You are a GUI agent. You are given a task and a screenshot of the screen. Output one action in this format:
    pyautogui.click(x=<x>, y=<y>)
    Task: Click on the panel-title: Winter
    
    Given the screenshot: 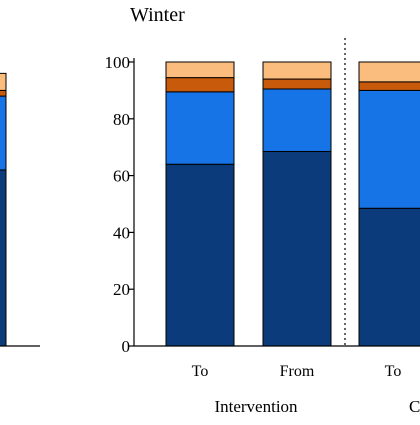 What is the action you would take?
    pyautogui.click(x=157, y=15)
    